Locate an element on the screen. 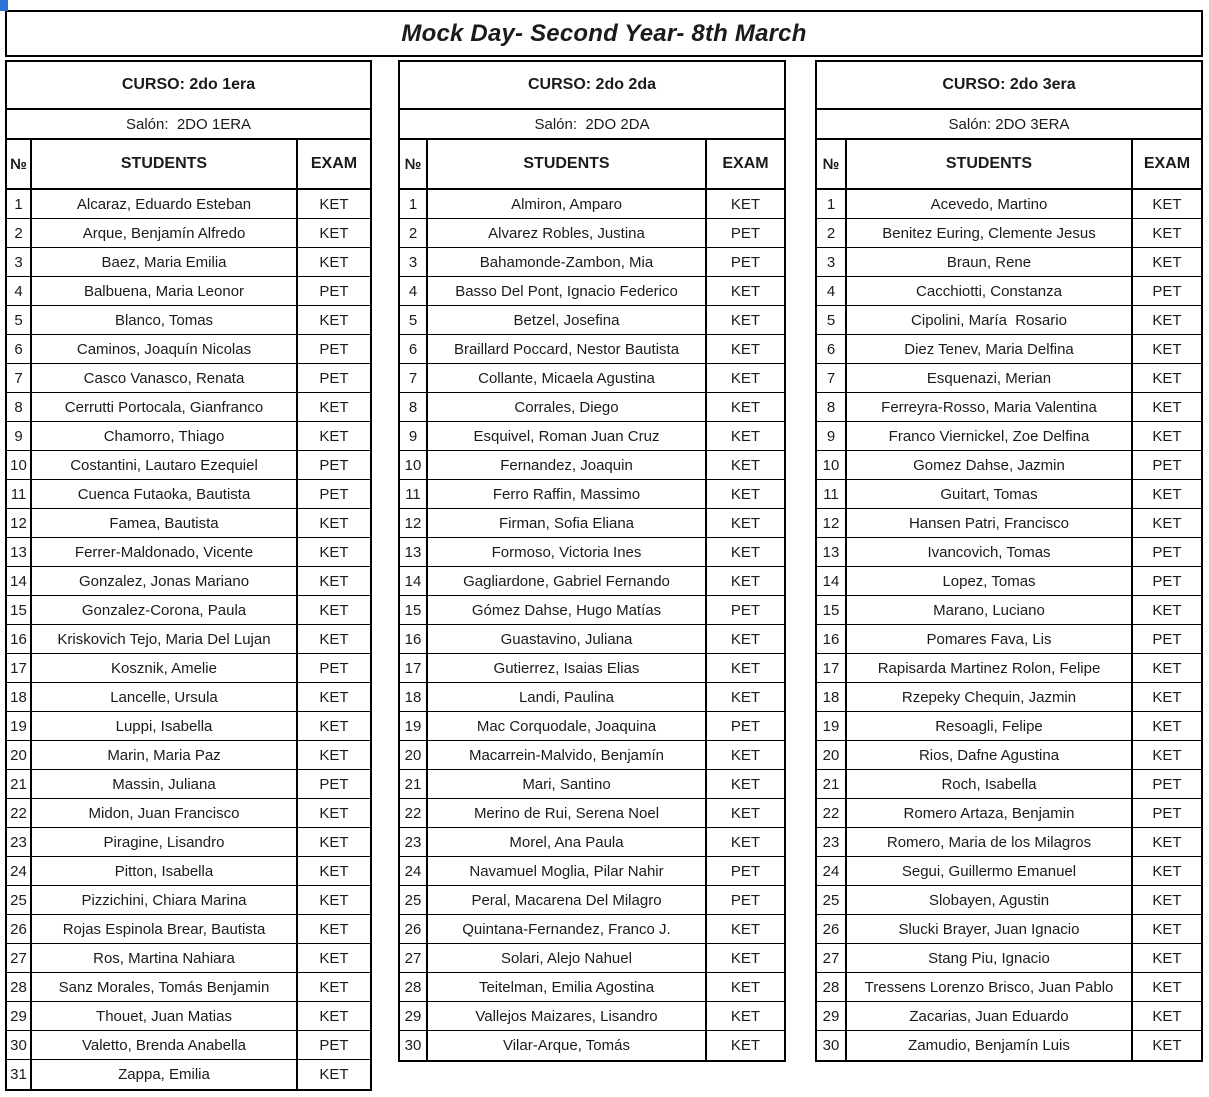 The height and width of the screenshot is (1097, 1209). student-name: Marin, Maria Paz is located at coordinates (165, 755).